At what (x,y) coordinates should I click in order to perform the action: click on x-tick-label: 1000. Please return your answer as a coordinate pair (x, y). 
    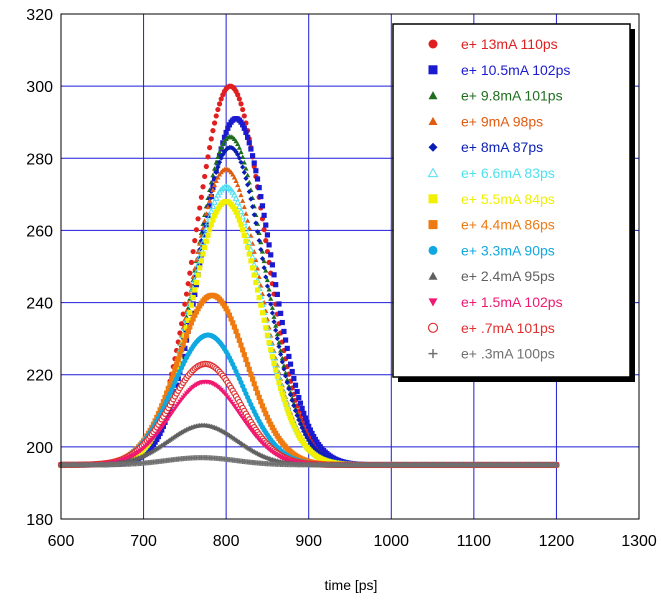
    Looking at the image, I should click on (391, 541).